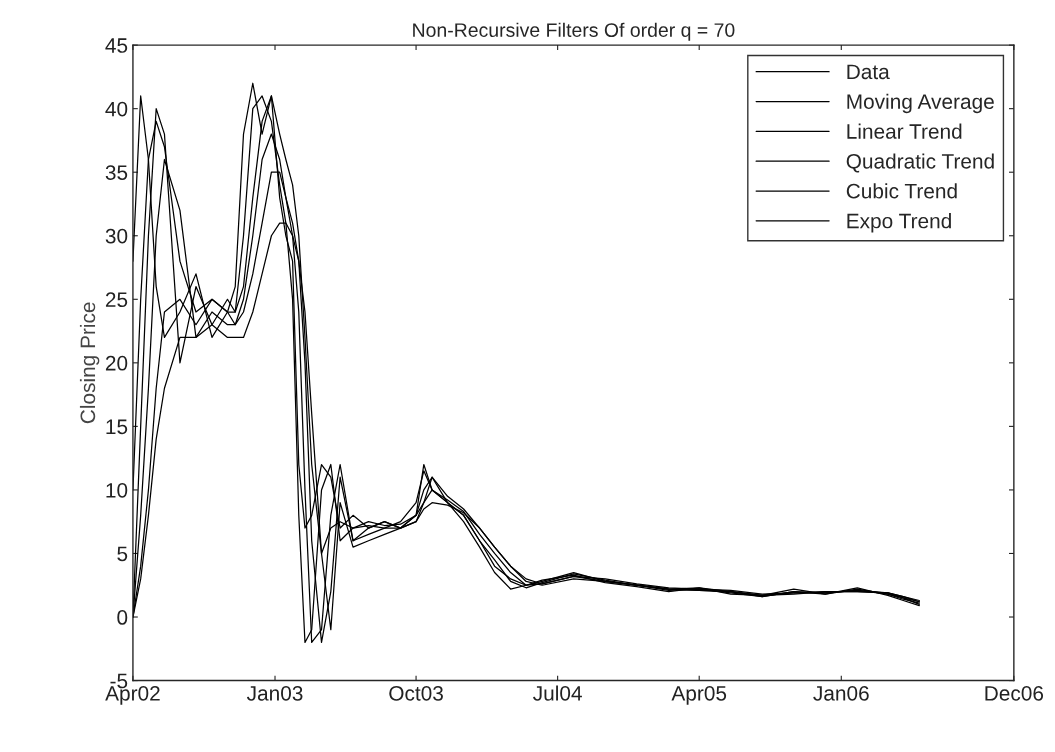 Image resolution: width=1055 pixels, height=752 pixels. Describe the element at coordinates (920, 163) in the screenshot. I see `legend-label: Quadratic Trend` at that location.